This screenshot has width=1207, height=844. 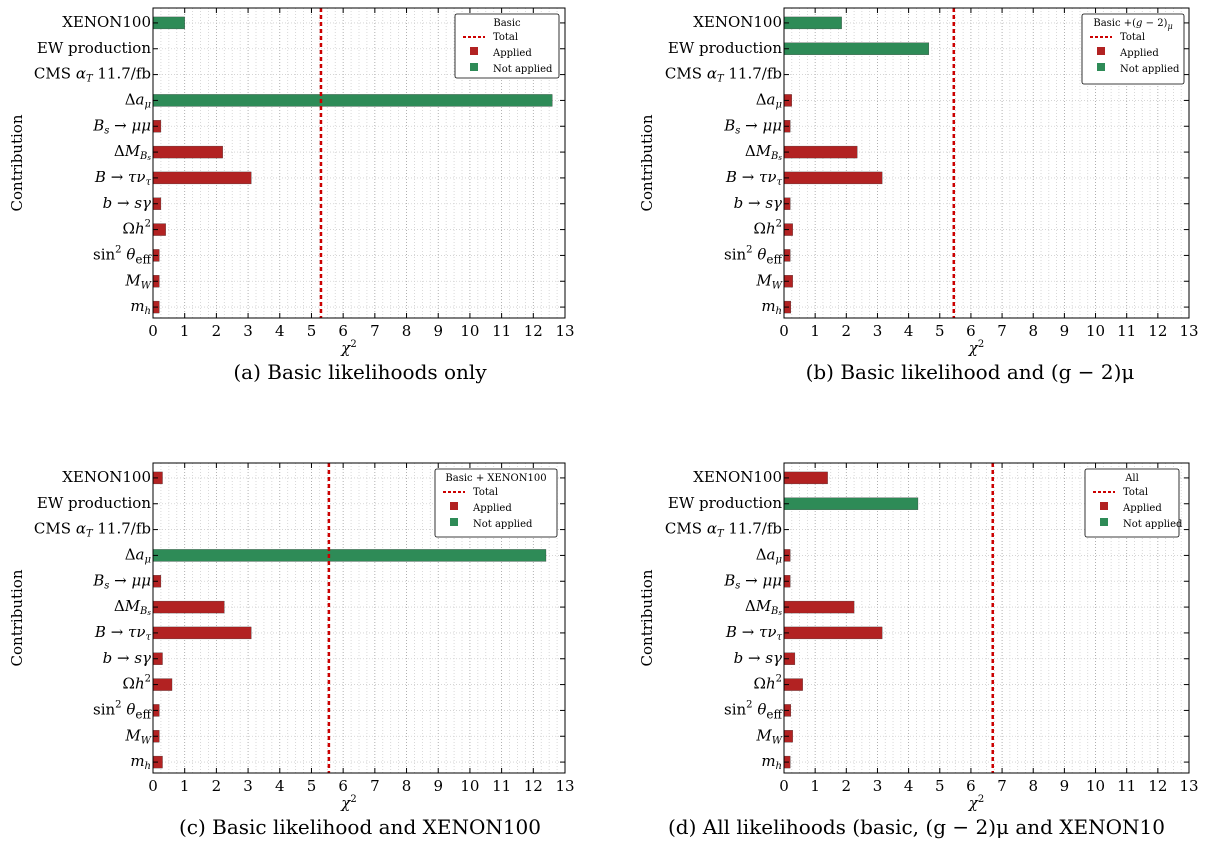 What do you see at coordinates (360, 372) in the screenshot?
I see `caption-a: (a) Basic likelihoods only` at bounding box center [360, 372].